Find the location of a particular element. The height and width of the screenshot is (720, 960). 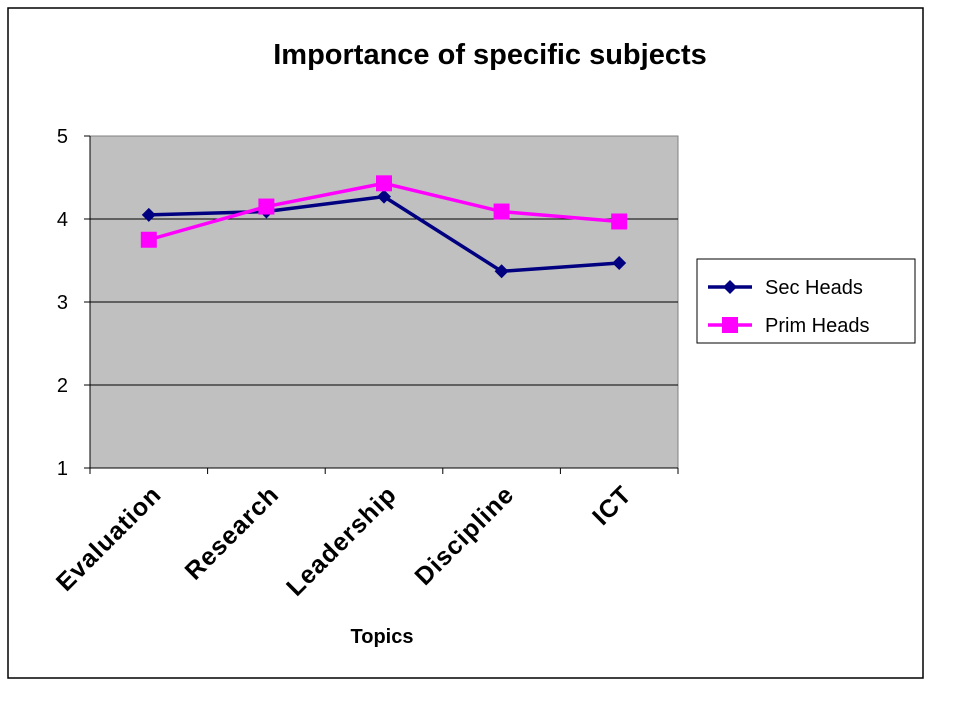

series-layer is located at coordinates (384, 227).